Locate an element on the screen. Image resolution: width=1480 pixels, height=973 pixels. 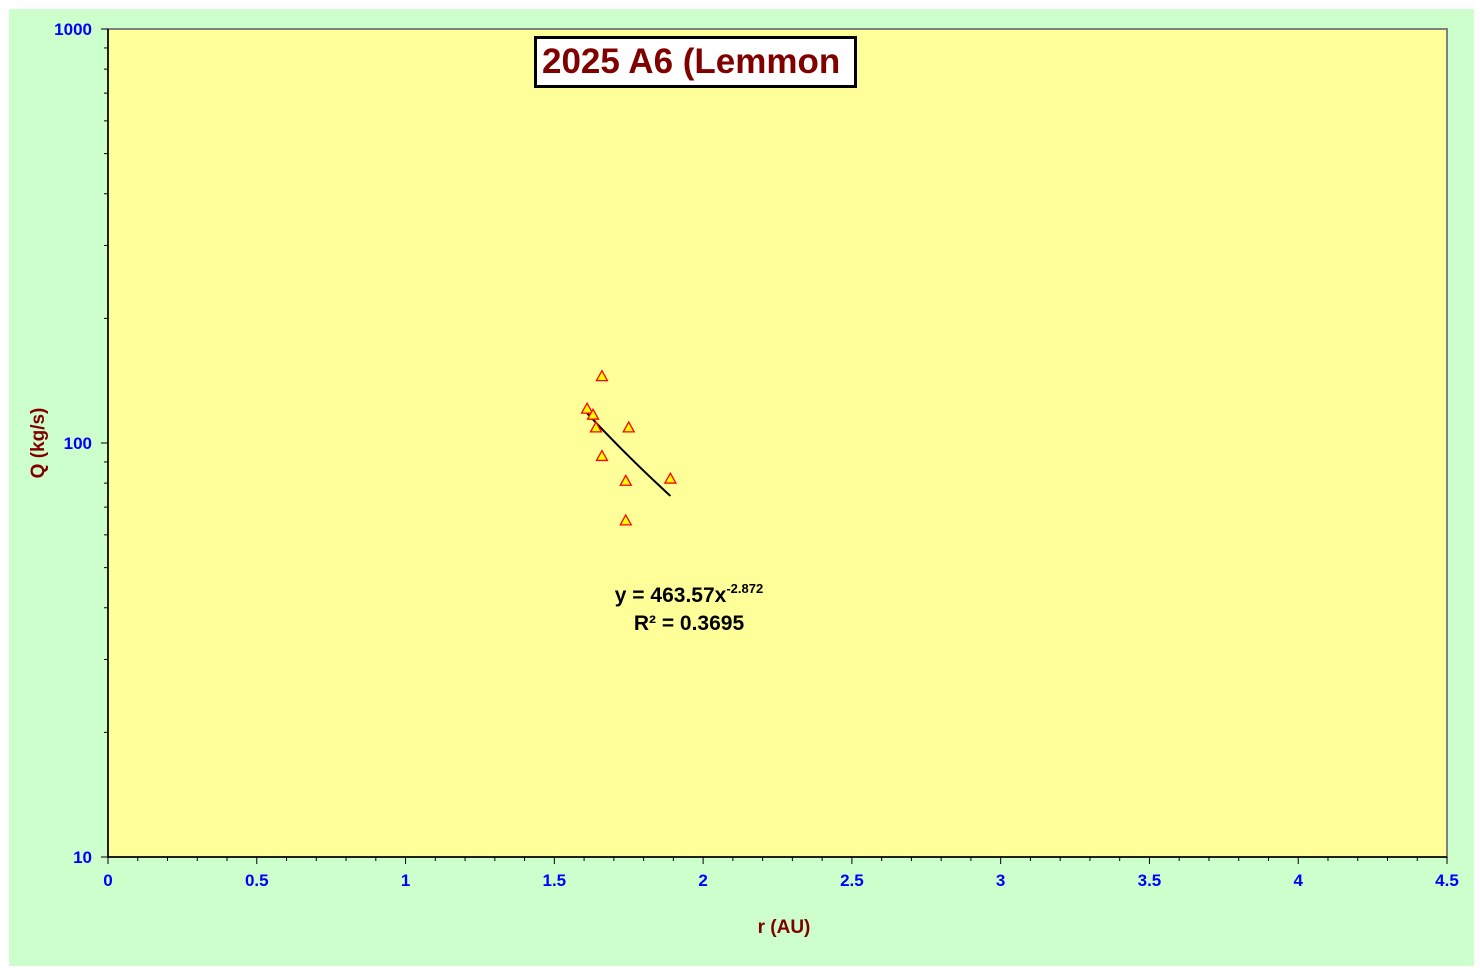
x-tick-label: 4 is located at coordinates (1298, 880).